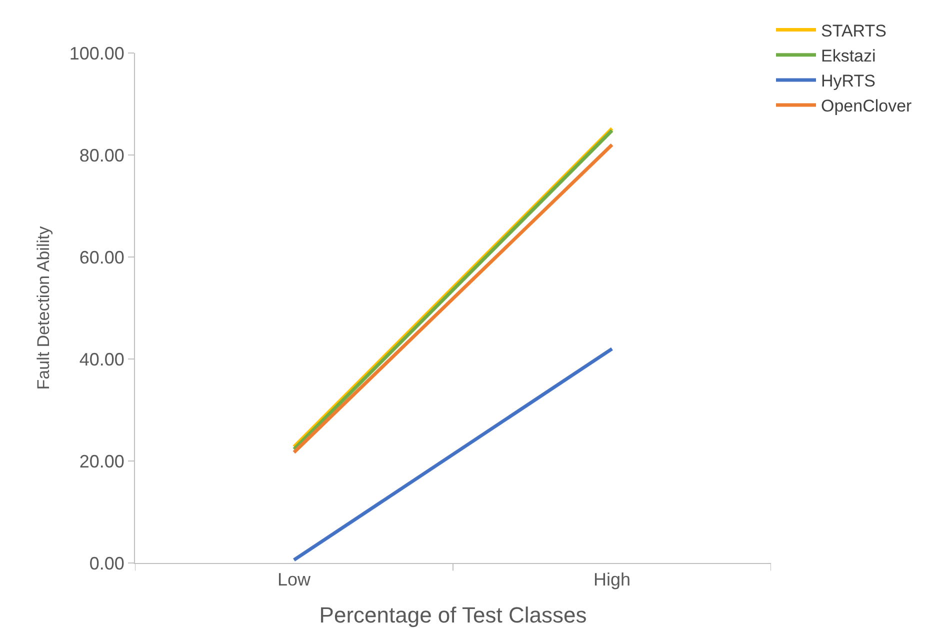 Image resolution: width=930 pixels, height=644 pixels. I want to click on y-tick-label: 100.00, so click(96, 53).